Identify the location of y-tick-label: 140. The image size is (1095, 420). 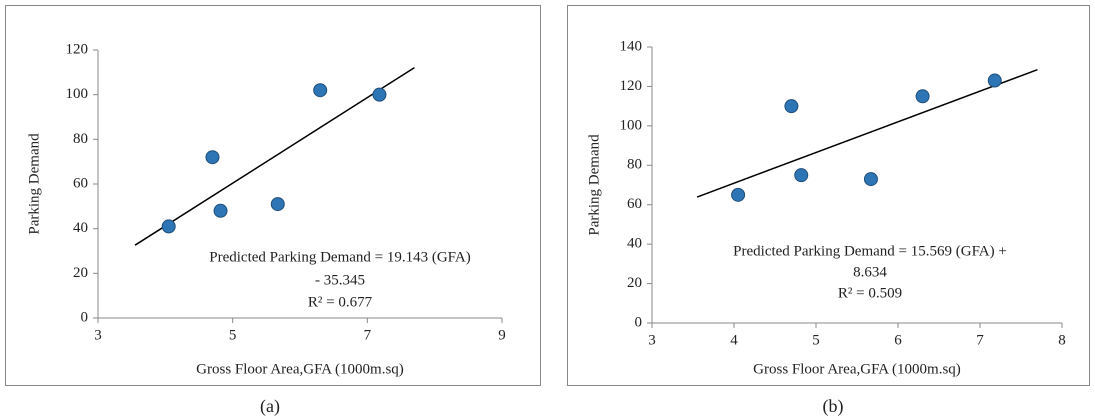
(631, 46).